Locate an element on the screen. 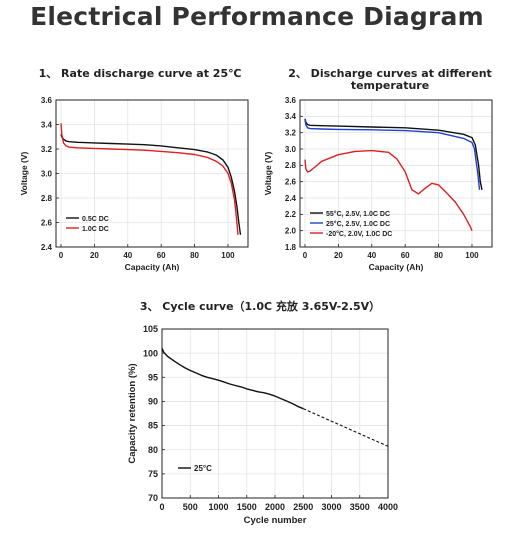 The width and height of the screenshot is (514, 534). page-title: Electrical Performance Diagram is located at coordinates (257, 16).